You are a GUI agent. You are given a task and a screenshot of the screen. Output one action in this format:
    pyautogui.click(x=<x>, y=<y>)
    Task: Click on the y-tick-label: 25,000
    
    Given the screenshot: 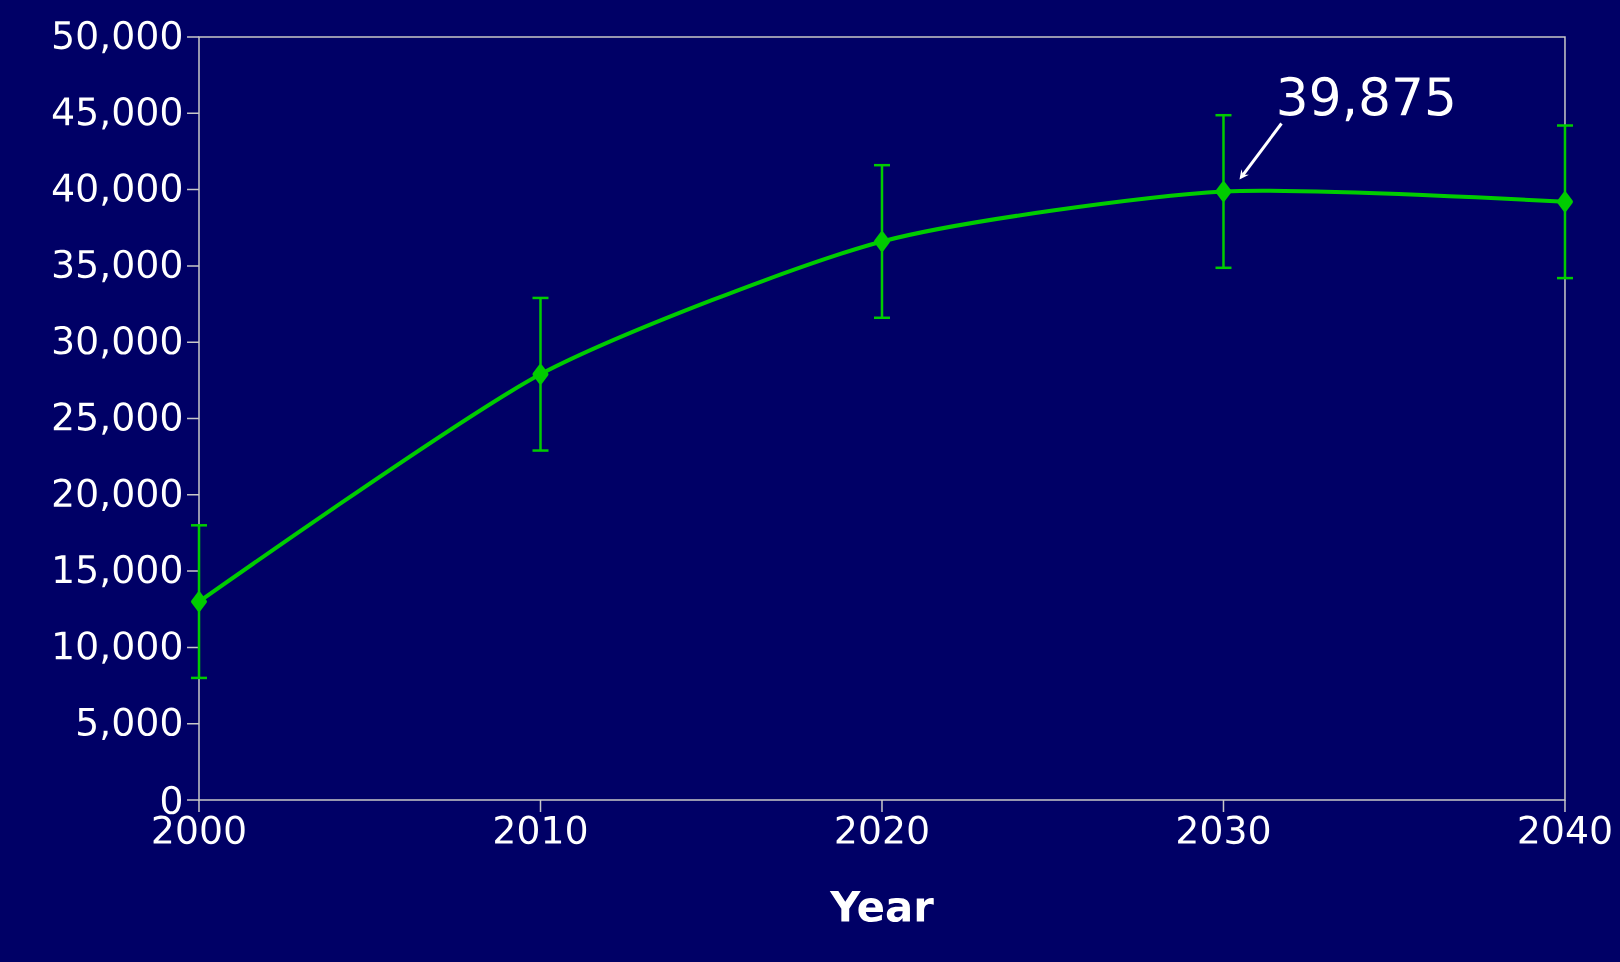 What is the action you would take?
    pyautogui.click(x=117, y=418)
    